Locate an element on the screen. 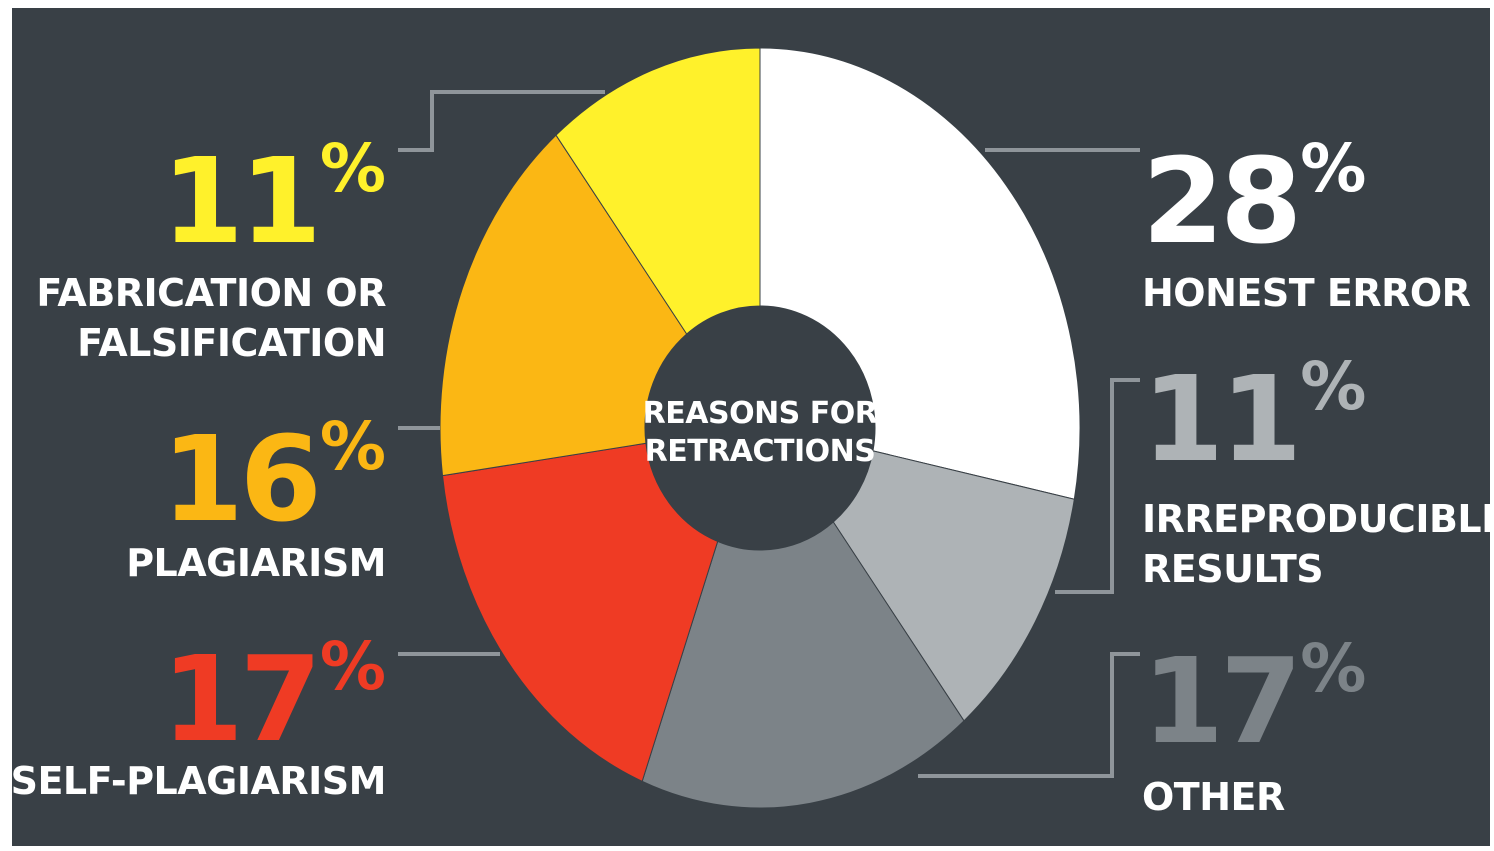 The image size is (1494, 851). honest-error-percent: 28% is located at coordinates (1254, 200).